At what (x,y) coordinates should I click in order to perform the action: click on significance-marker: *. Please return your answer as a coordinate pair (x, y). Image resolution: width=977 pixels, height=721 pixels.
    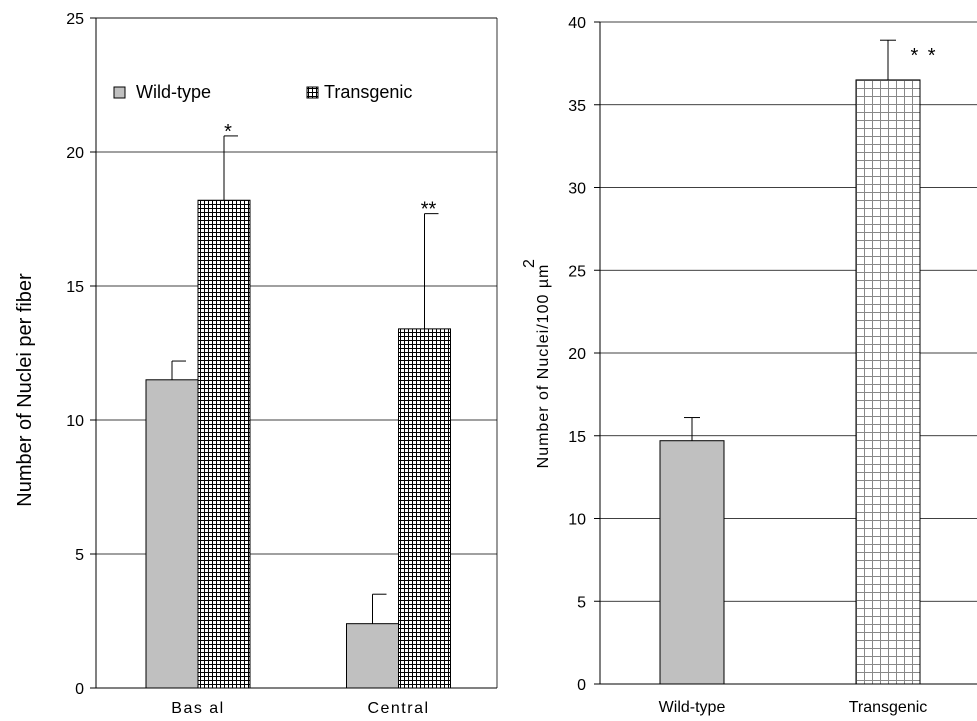
    Looking at the image, I should click on (228, 132).